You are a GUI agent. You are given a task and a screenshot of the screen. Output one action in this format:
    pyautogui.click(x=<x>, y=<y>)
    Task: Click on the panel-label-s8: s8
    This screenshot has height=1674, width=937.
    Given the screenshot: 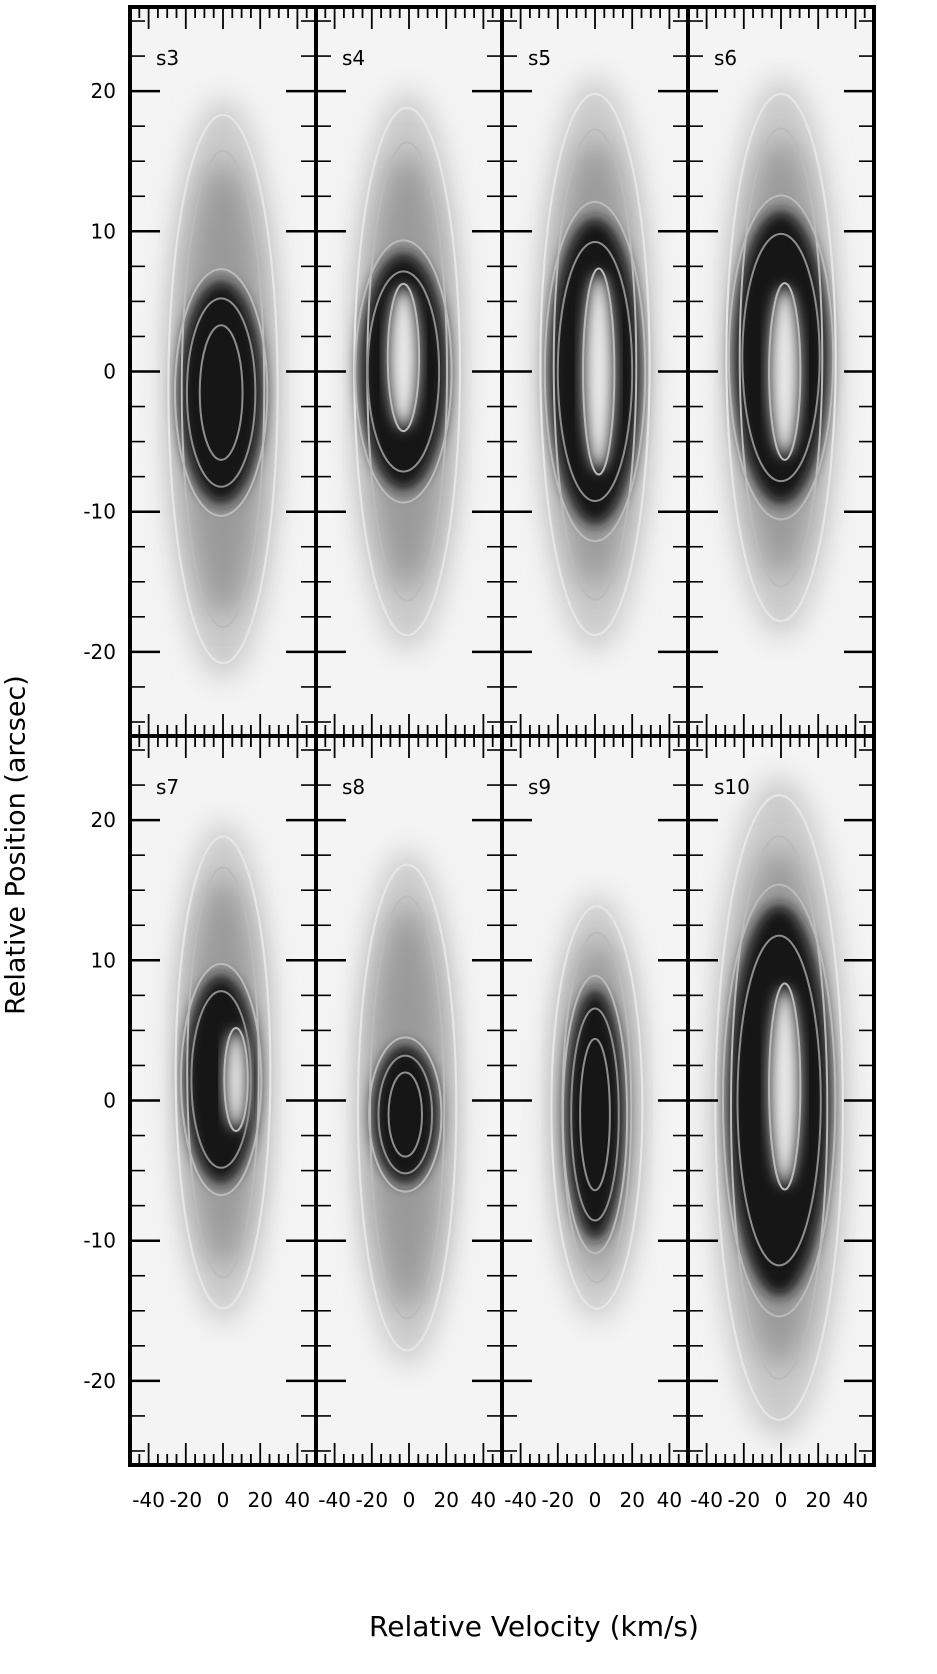 What is the action you would take?
    pyautogui.click(x=353, y=787)
    